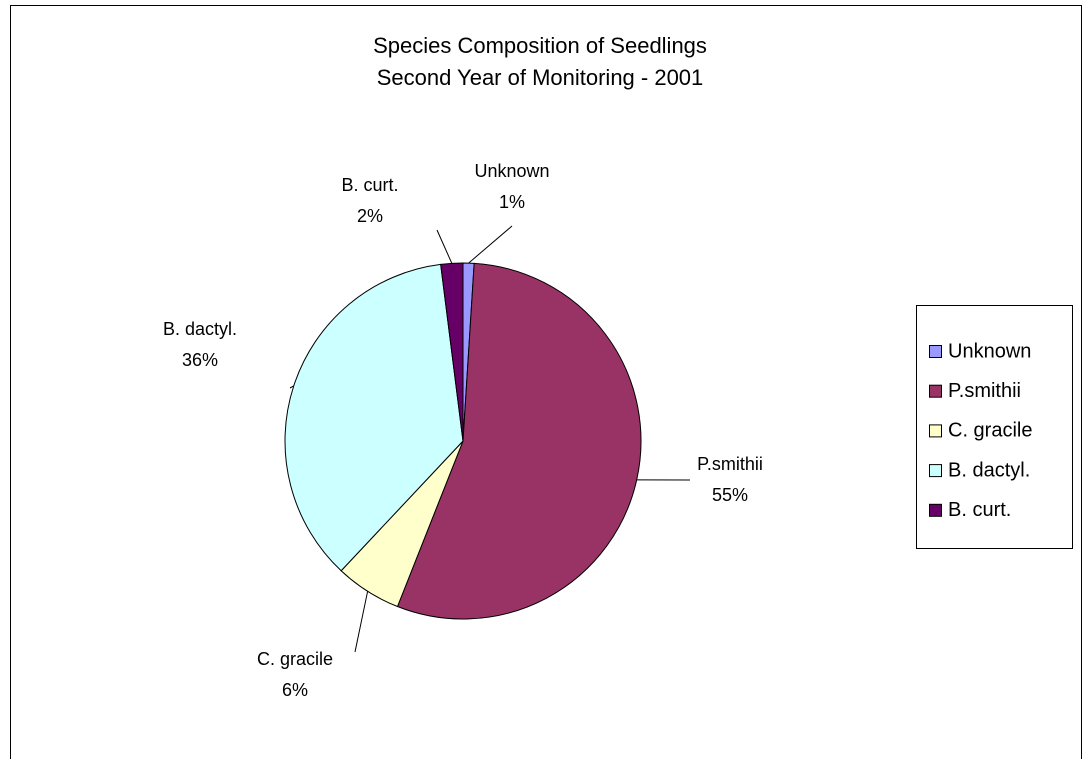 The image size is (1087, 759). Describe the element at coordinates (200, 360) in the screenshot. I see `data-label-value: 36%` at that location.